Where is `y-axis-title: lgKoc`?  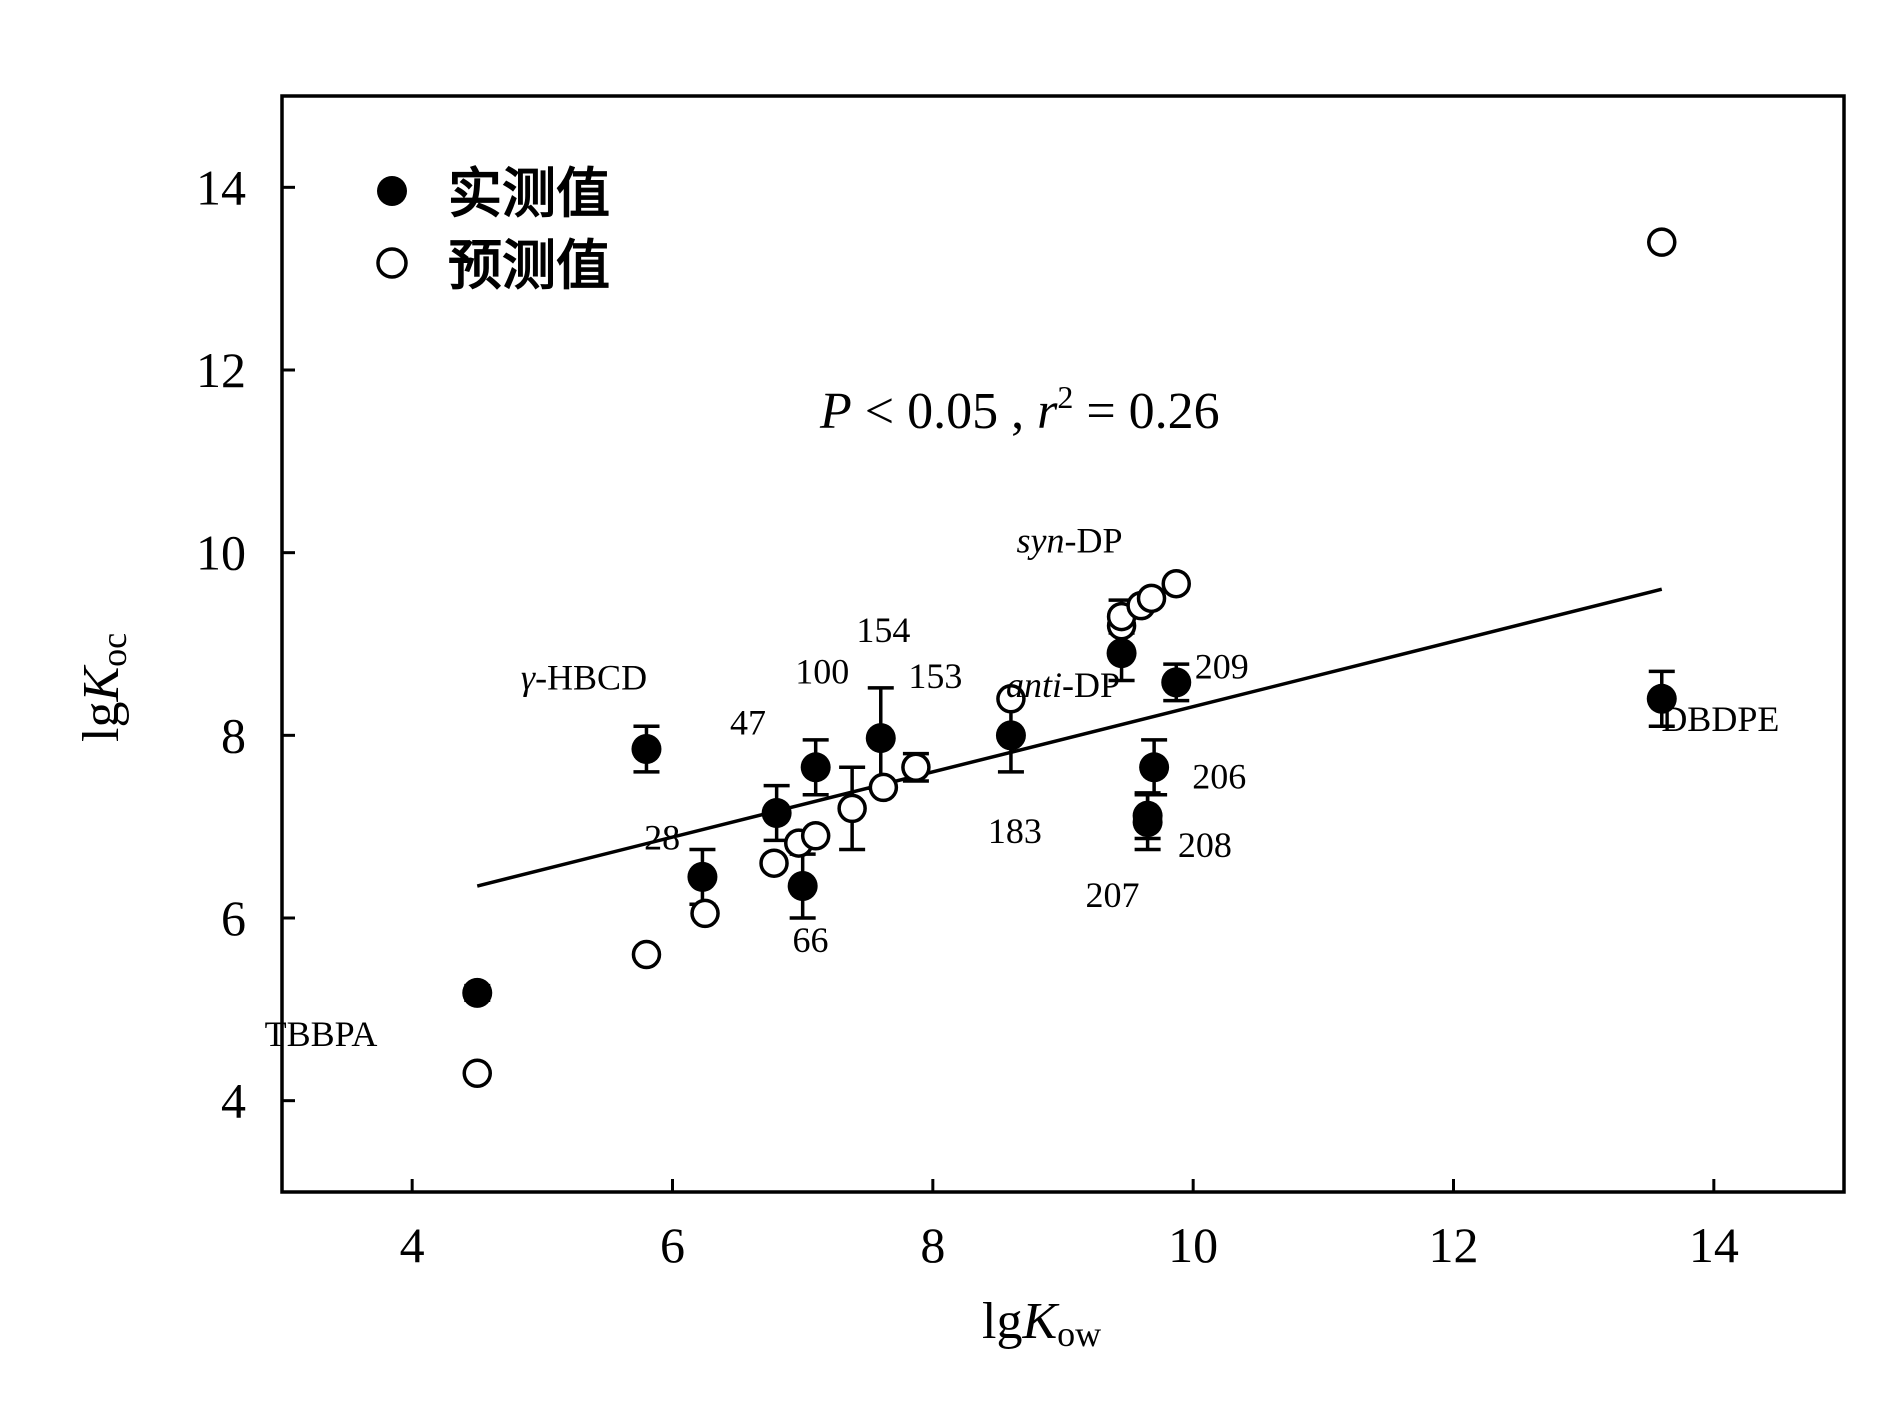
y-axis-title: lgKoc is located at coordinates (103, 687).